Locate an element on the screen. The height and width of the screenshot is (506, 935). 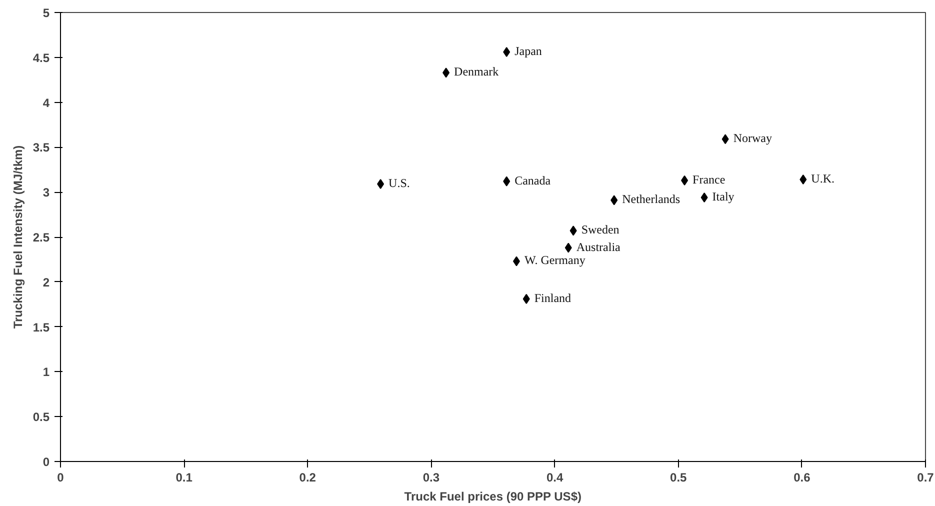
x-tick-label: 0.4 is located at coordinates (555, 477).